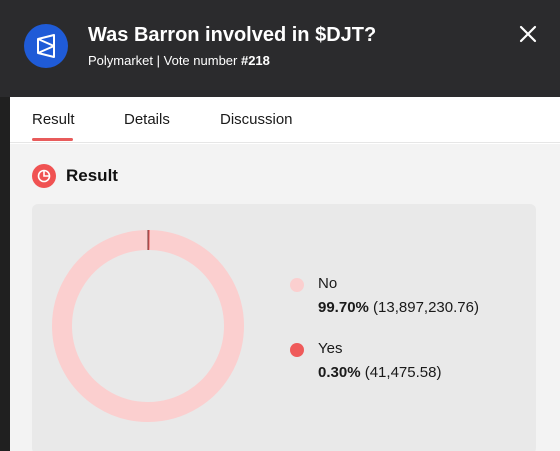 The image size is (560, 451). What do you see at coordinates (147, 119) in the screenshot?
I see `tab-details: Details` at bounding box center [147, 119].